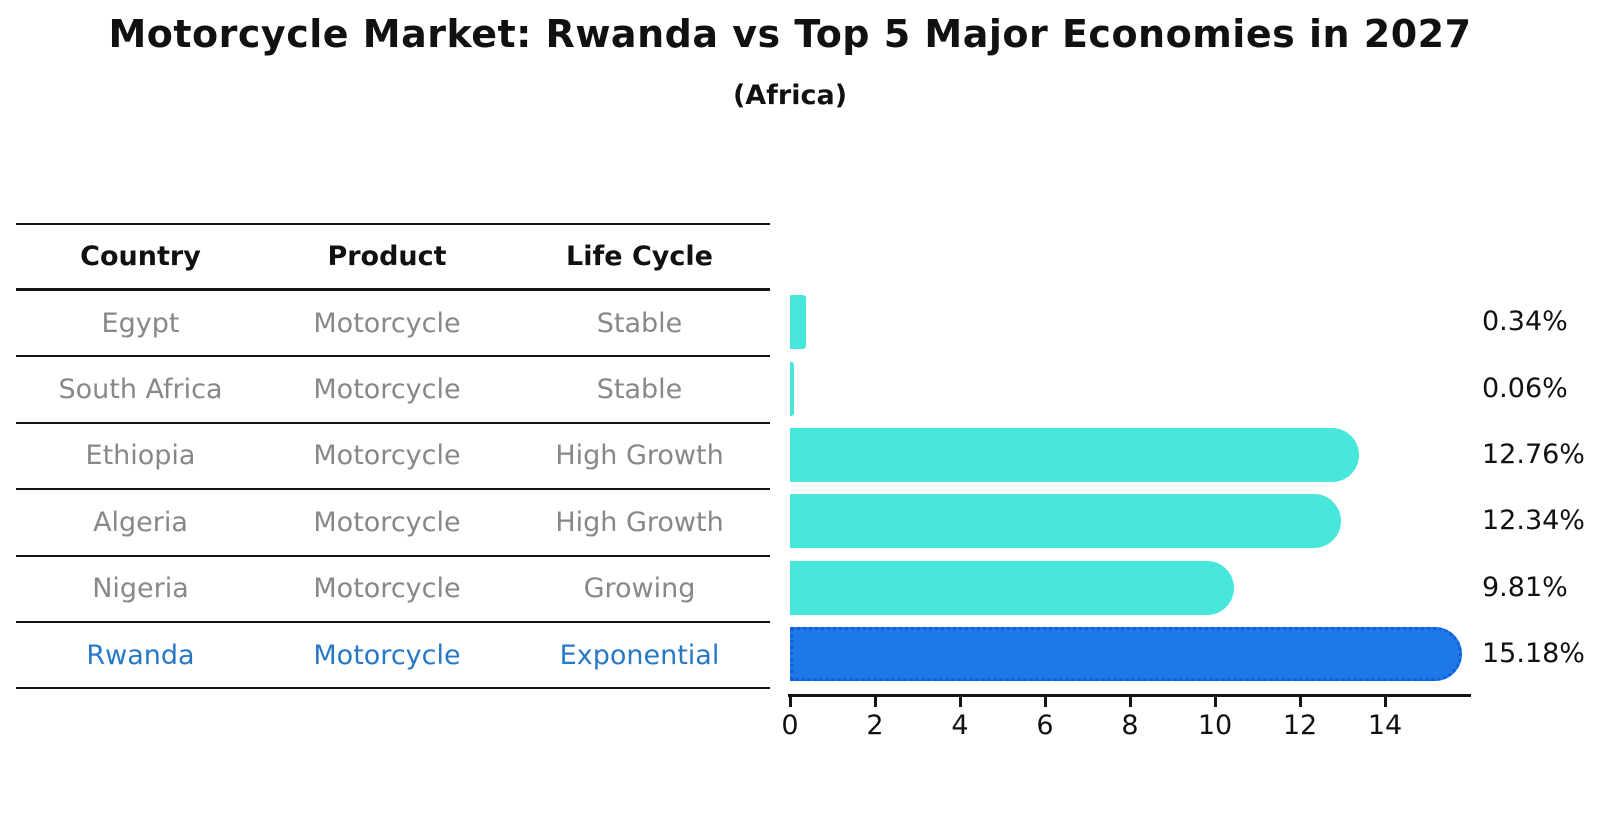  What do you see at coordinates (1533, 521) in the screenshot?
I see `value-label: 12.34%` at bounding box center [1533, 521].